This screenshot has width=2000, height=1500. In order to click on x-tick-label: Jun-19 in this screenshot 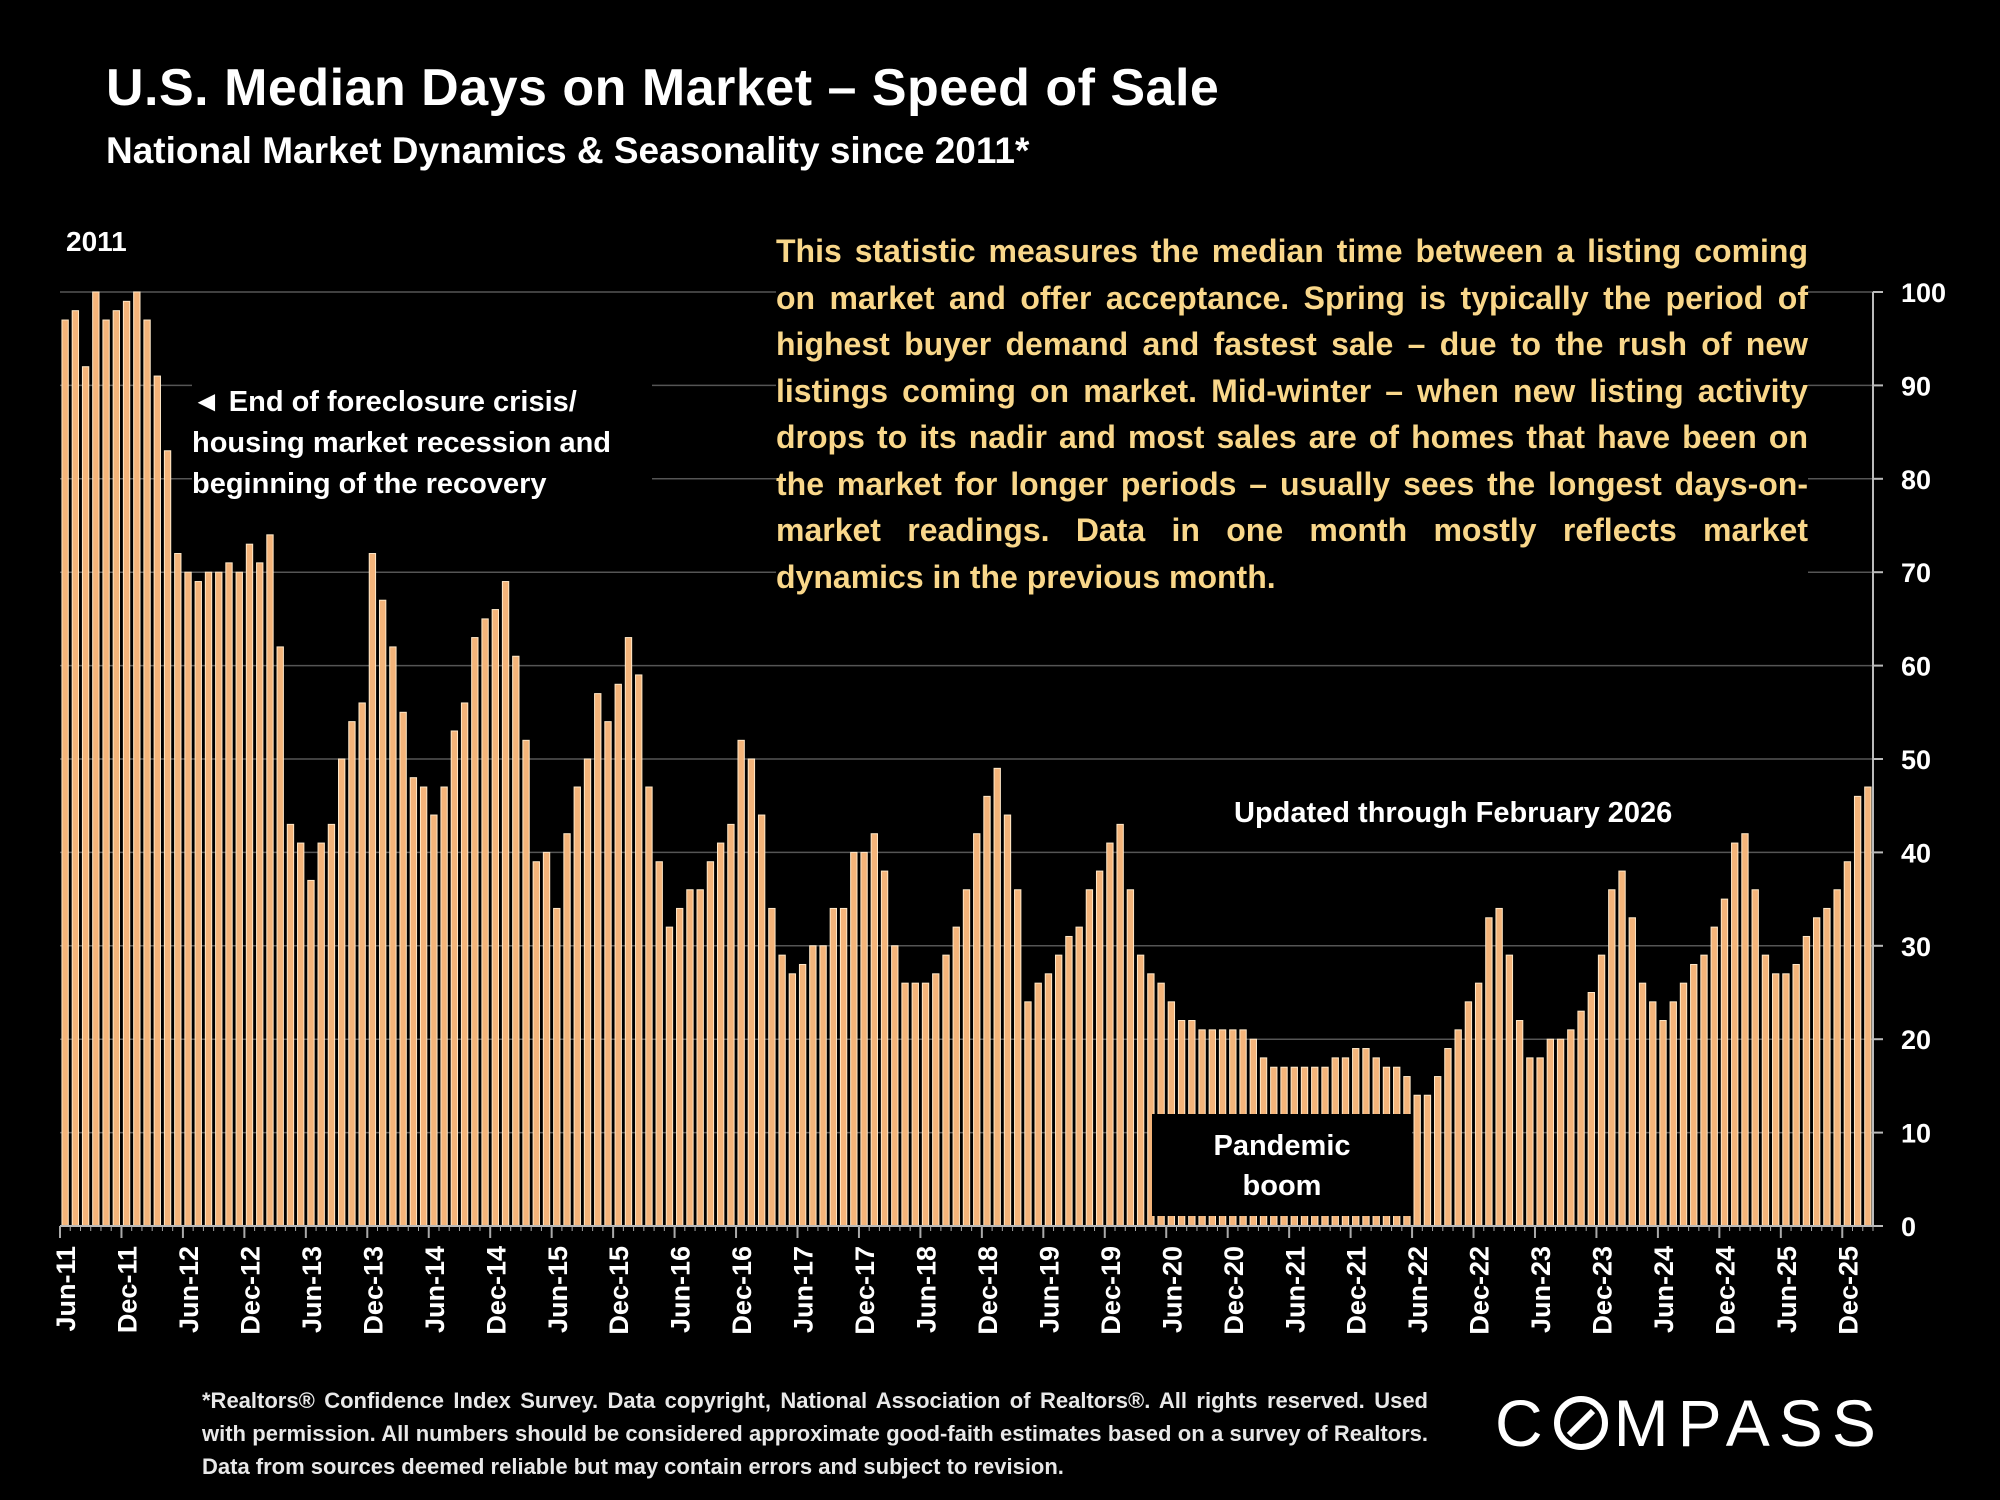, I will do `click(1049, 1289)`.